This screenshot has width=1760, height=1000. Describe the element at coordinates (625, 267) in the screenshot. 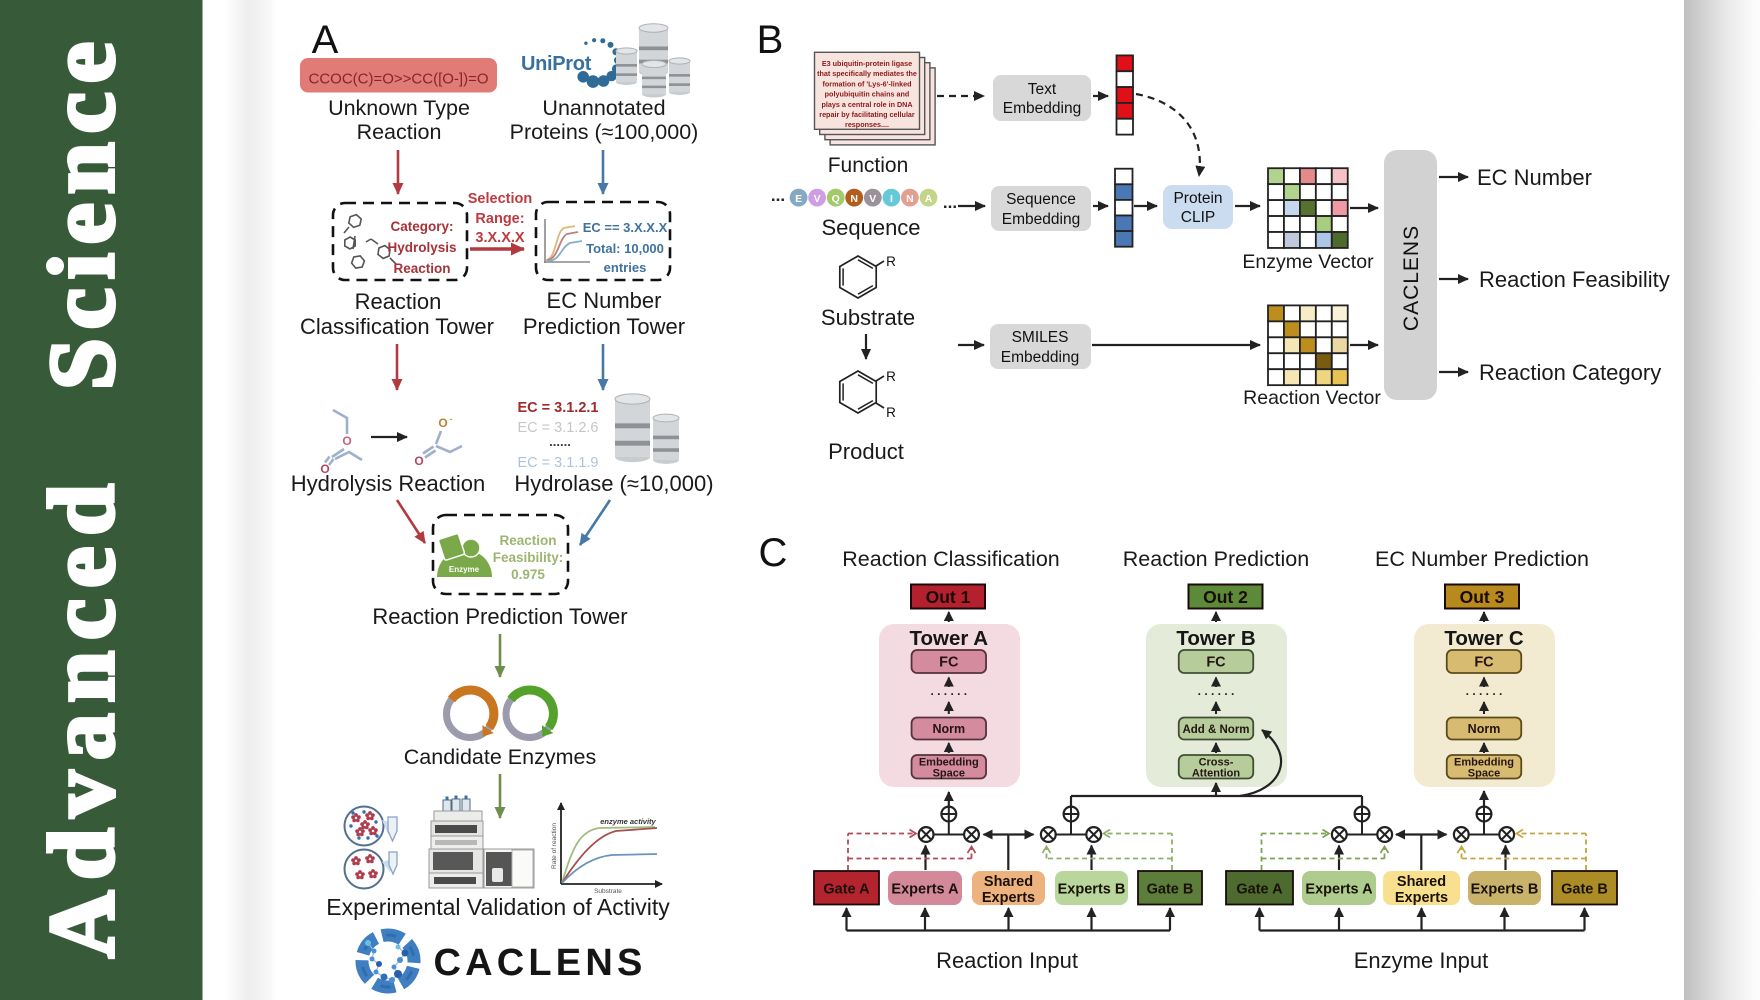

I see `svg-text: entries` at that location.